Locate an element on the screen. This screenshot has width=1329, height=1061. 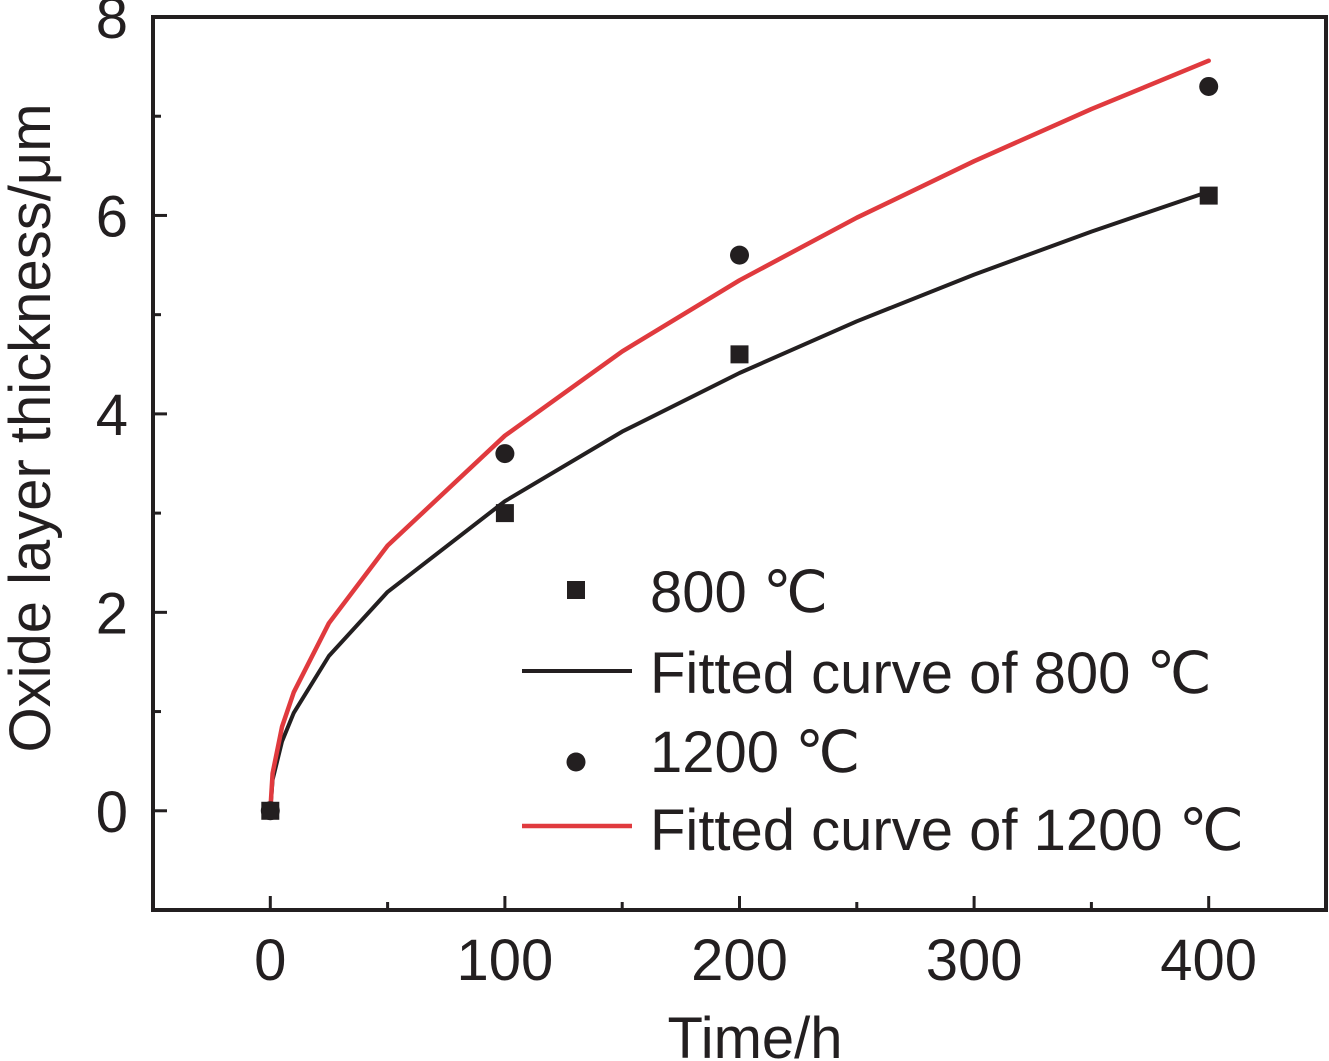
y-tick-label: 6 is located at coordinates (112, 216).